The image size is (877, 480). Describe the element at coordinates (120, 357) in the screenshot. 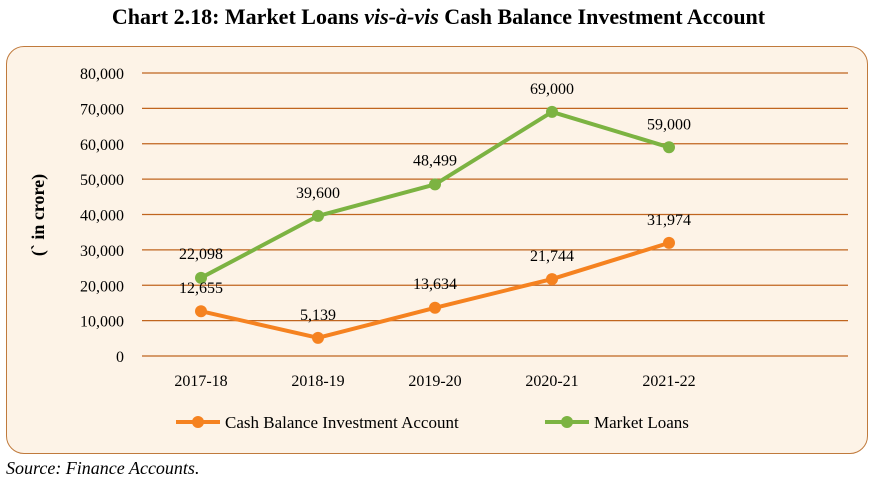

I see `y-tick-label: 0` at that location.